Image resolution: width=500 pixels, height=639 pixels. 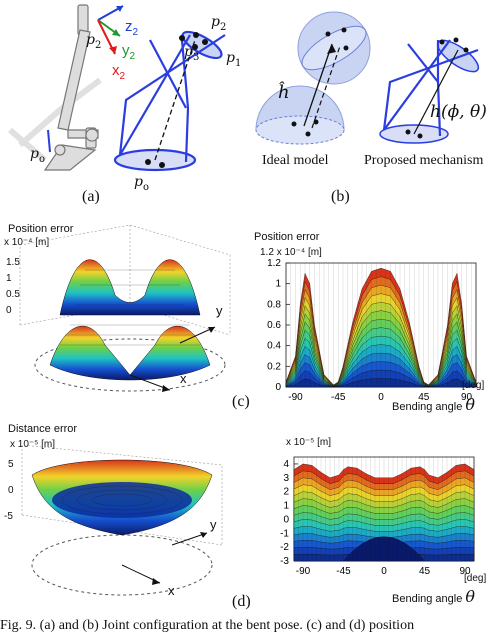 I want to click on robot-arm-illustration, so click(x=117, y=88).